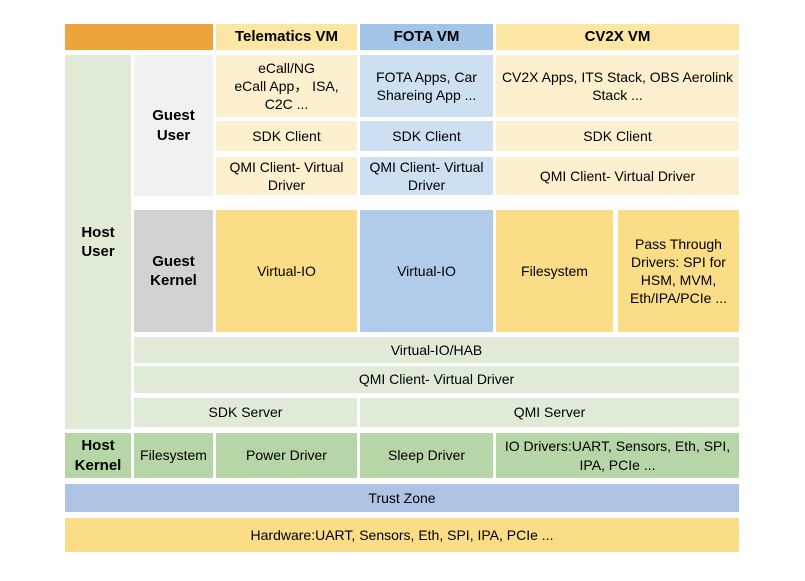  What do you see at coordinates (139, 37) in the screenshot?
I see `corner-block` at bounding box center [139, 37].